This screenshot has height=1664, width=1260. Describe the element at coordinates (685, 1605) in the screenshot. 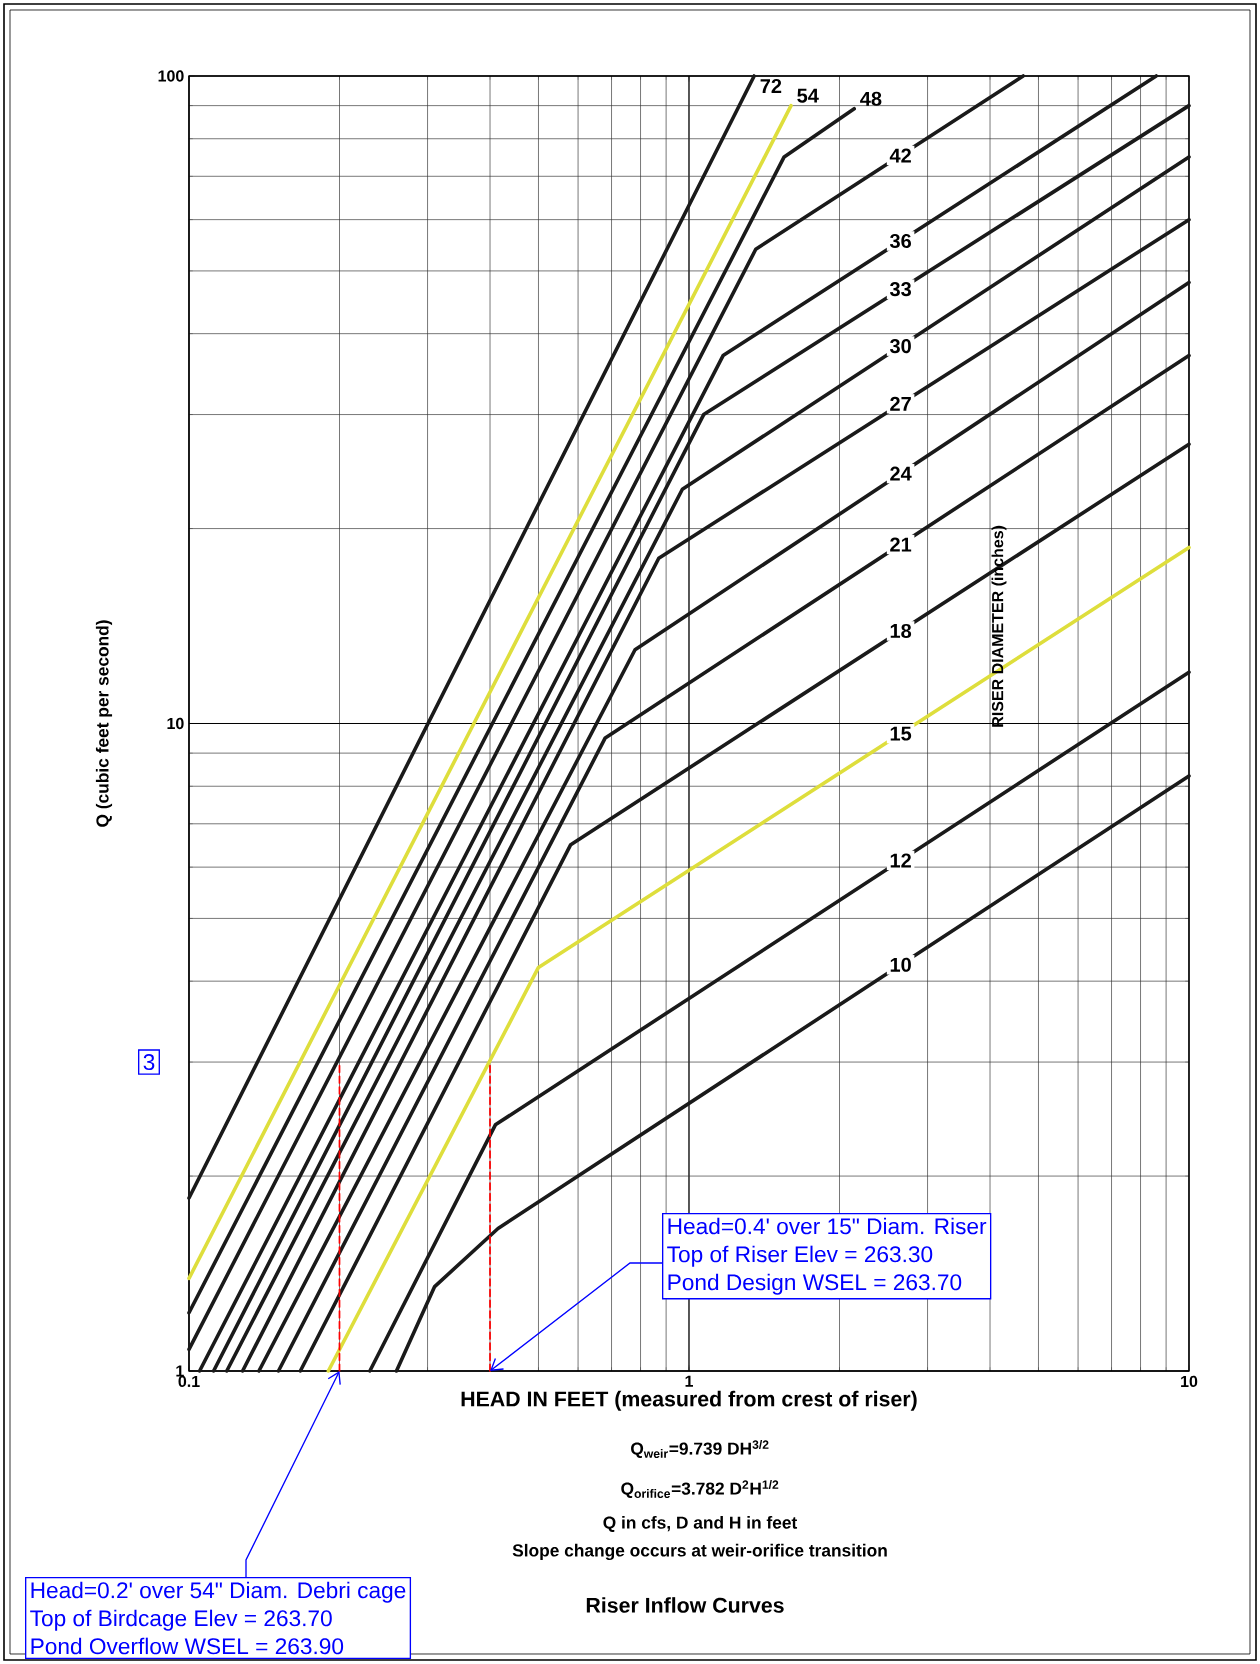

I see `text: Riser Inflow Curves` at that location.